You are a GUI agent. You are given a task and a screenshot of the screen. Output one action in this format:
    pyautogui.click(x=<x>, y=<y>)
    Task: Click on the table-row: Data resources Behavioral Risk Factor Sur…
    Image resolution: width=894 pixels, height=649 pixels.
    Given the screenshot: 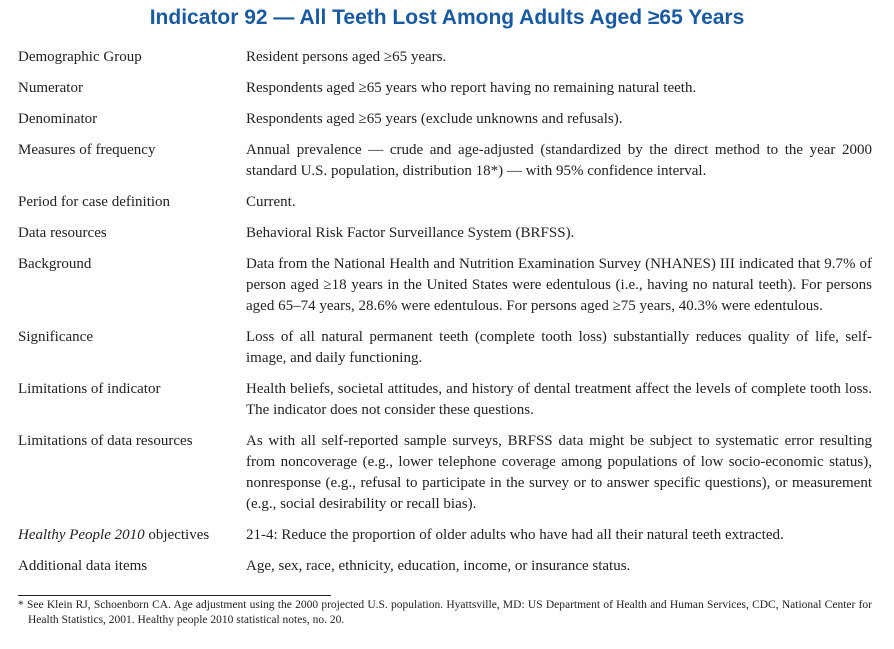 What is the action you would take?
    pyautogui.click(x=445, y=233)
    